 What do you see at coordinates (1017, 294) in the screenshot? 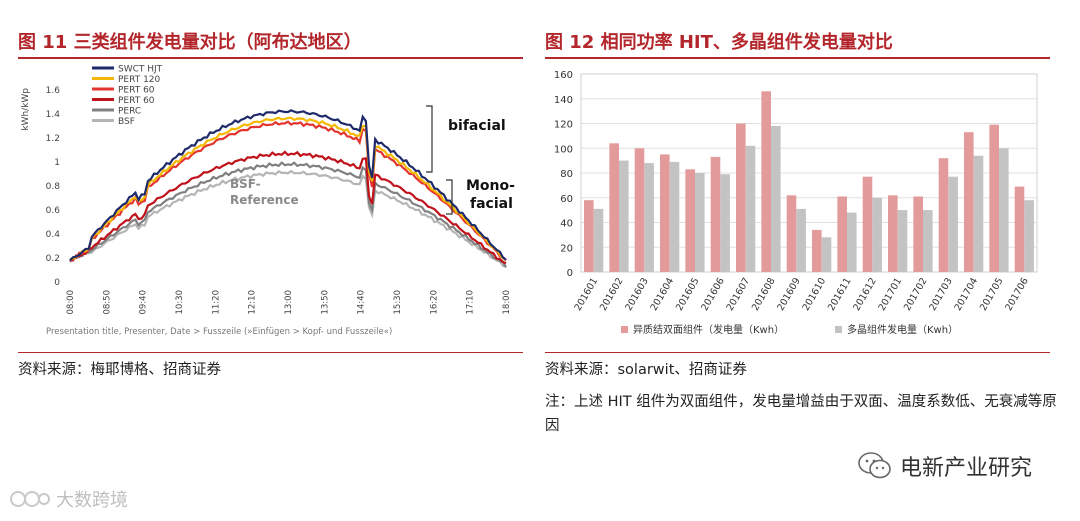
I see `x-tick-label: 201706` at bounding box center [1017, 294].